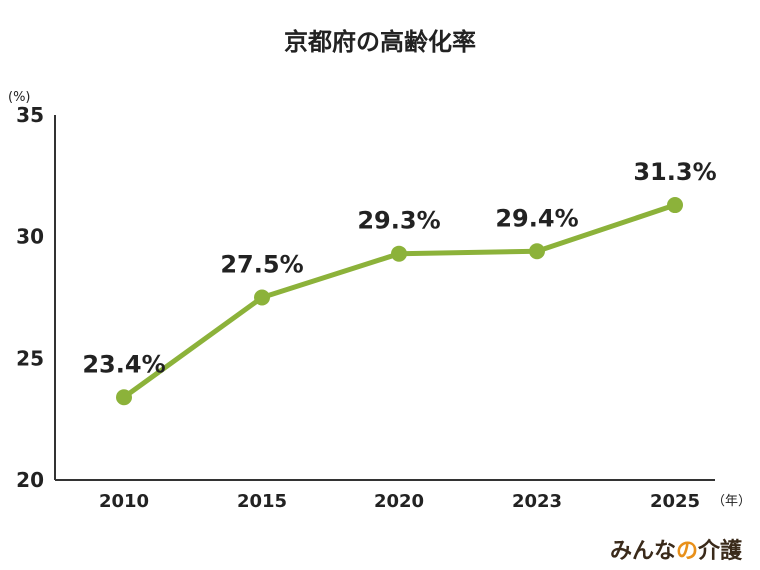 The image size is (760, 570). What do you see at coordinates (675, 501) in the screenshot?
I see `x-tick-label: 2025` at bounding box center [675, 501].